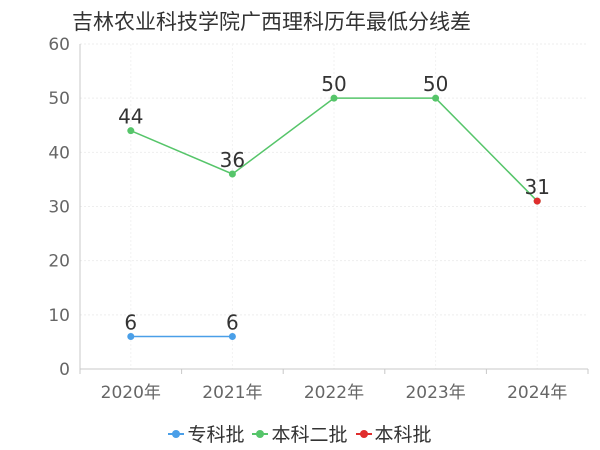  Describe the element at coordinates (216, 435) in the screenshot. I see `legend-label: 专科批` at that location.